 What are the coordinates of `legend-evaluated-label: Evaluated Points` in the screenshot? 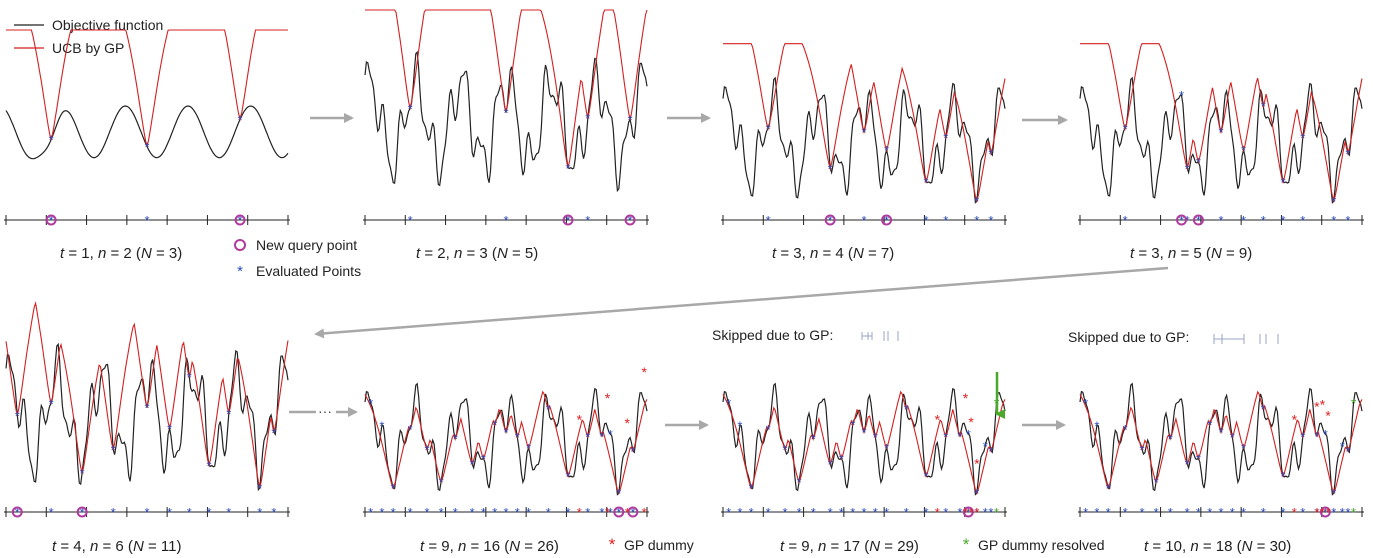 It's located at (308, 271).